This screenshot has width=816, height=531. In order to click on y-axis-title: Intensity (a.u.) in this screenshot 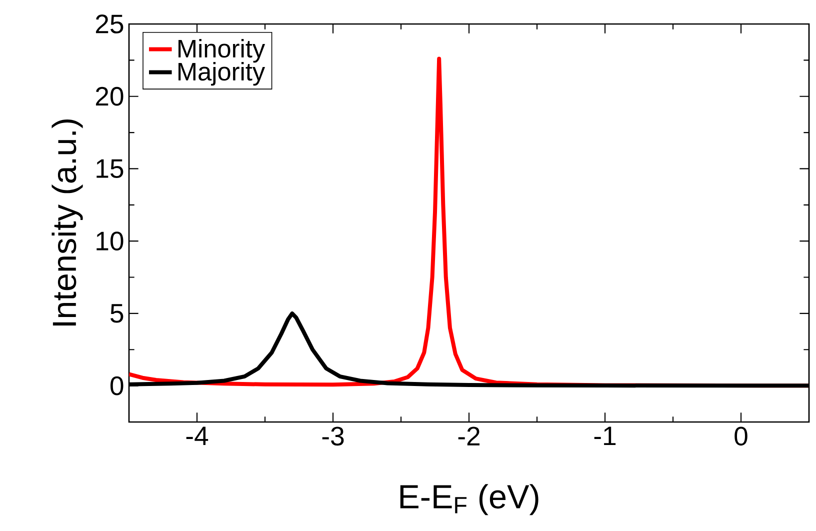, I will do `click(67, 222)`.